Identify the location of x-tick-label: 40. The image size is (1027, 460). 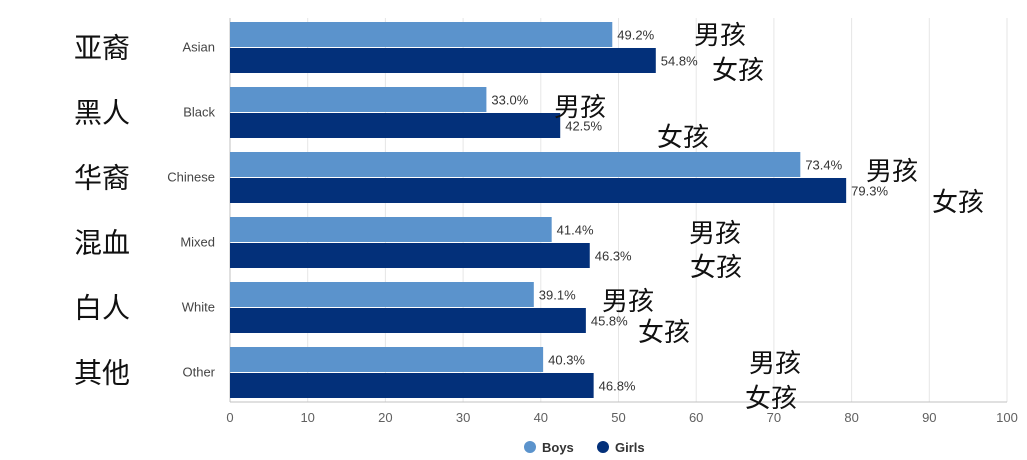
(541, 417).